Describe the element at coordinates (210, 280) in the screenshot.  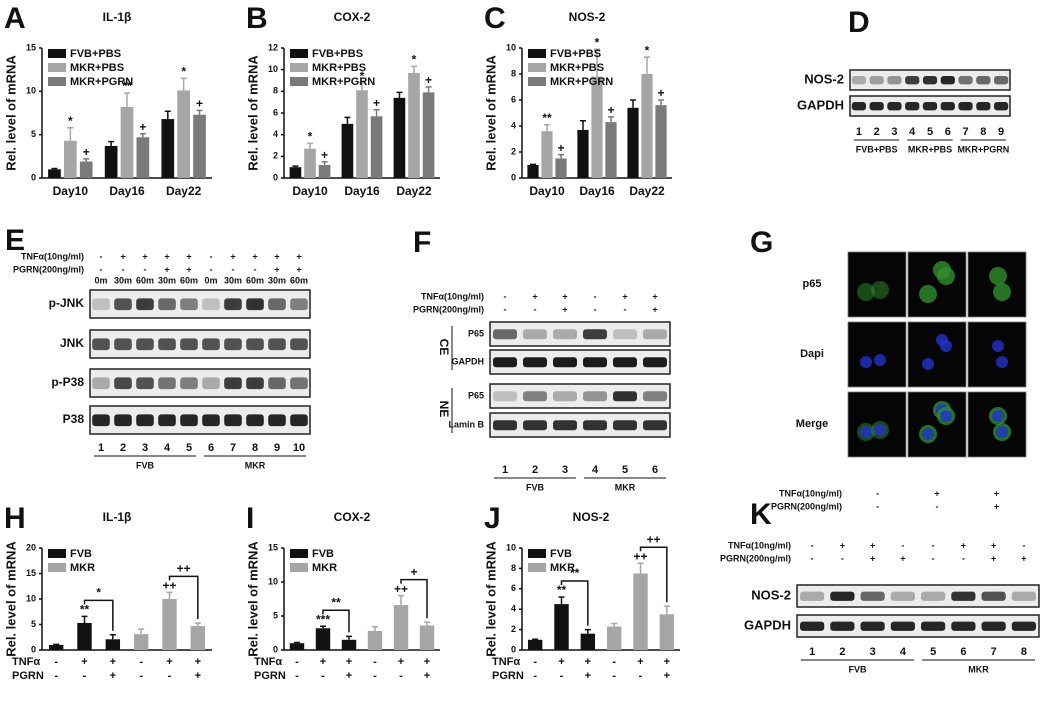
I see `time-label: 0m` at that location.